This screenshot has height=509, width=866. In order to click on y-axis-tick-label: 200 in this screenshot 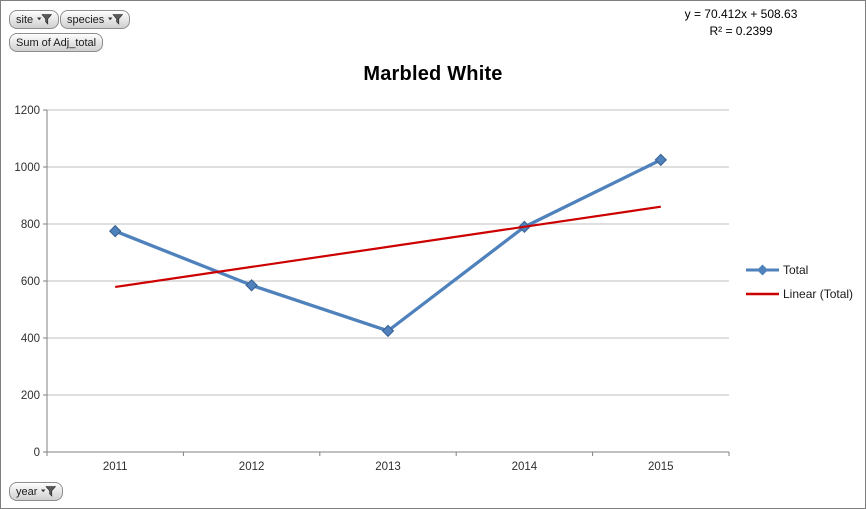, I will do `click(30, 396)`.